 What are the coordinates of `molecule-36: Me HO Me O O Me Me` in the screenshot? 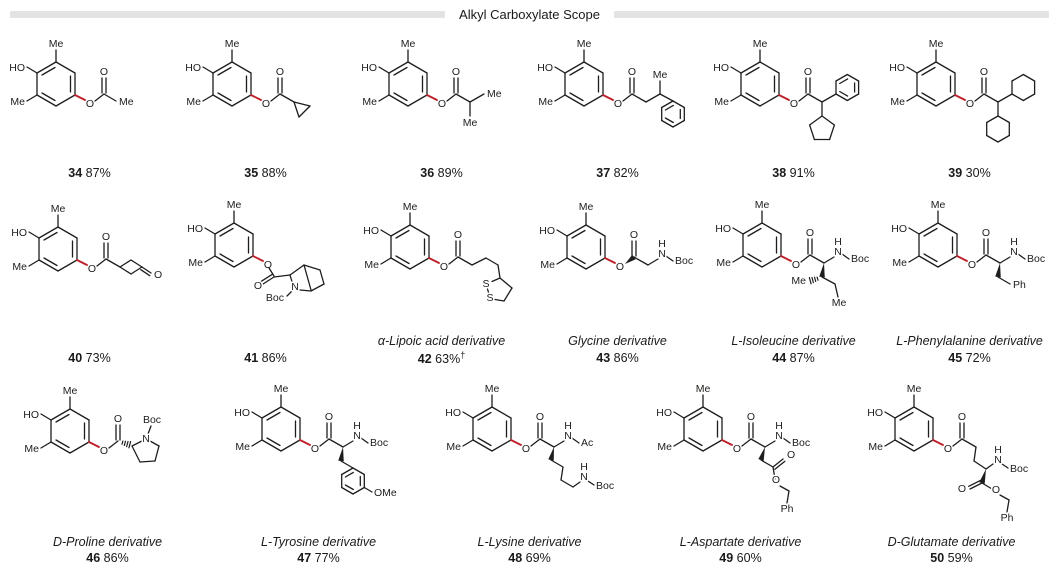 It's located at (430, 84).